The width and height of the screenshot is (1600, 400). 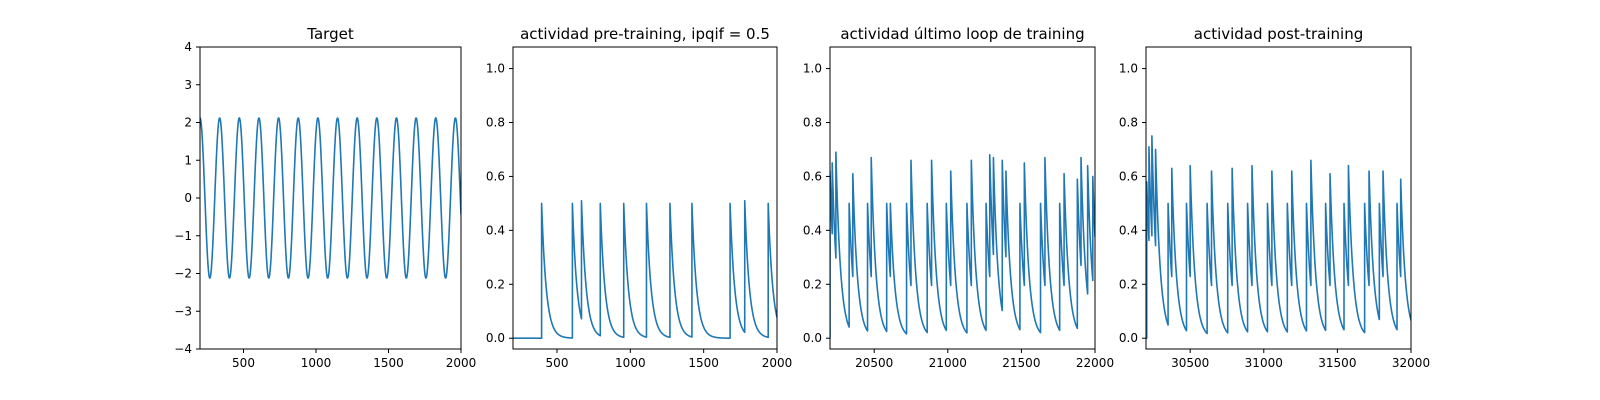 What do you see at coordinates (183, 349) in the screenshot?
I see `y-tick-label: −4` at bounding box center [183, 349].